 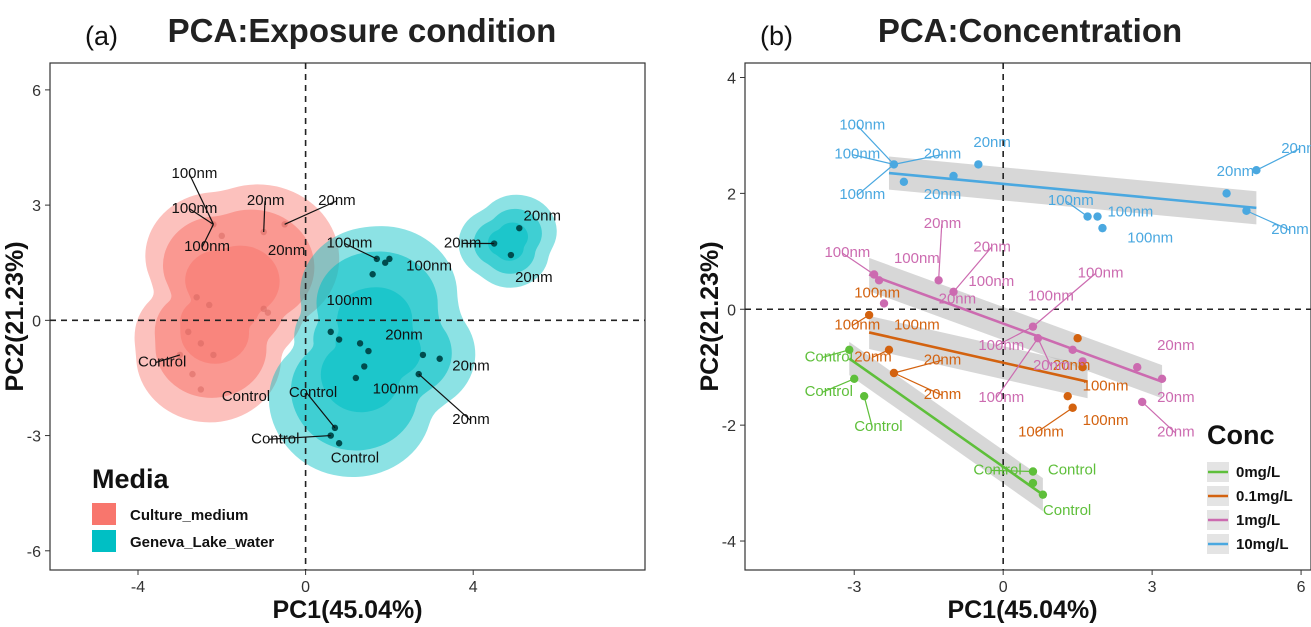 What do you see at coordinates (347, 610) in the screenshot?
I see `x-axis-label: PC1(45.04%)` at bounding box center [347, 610].